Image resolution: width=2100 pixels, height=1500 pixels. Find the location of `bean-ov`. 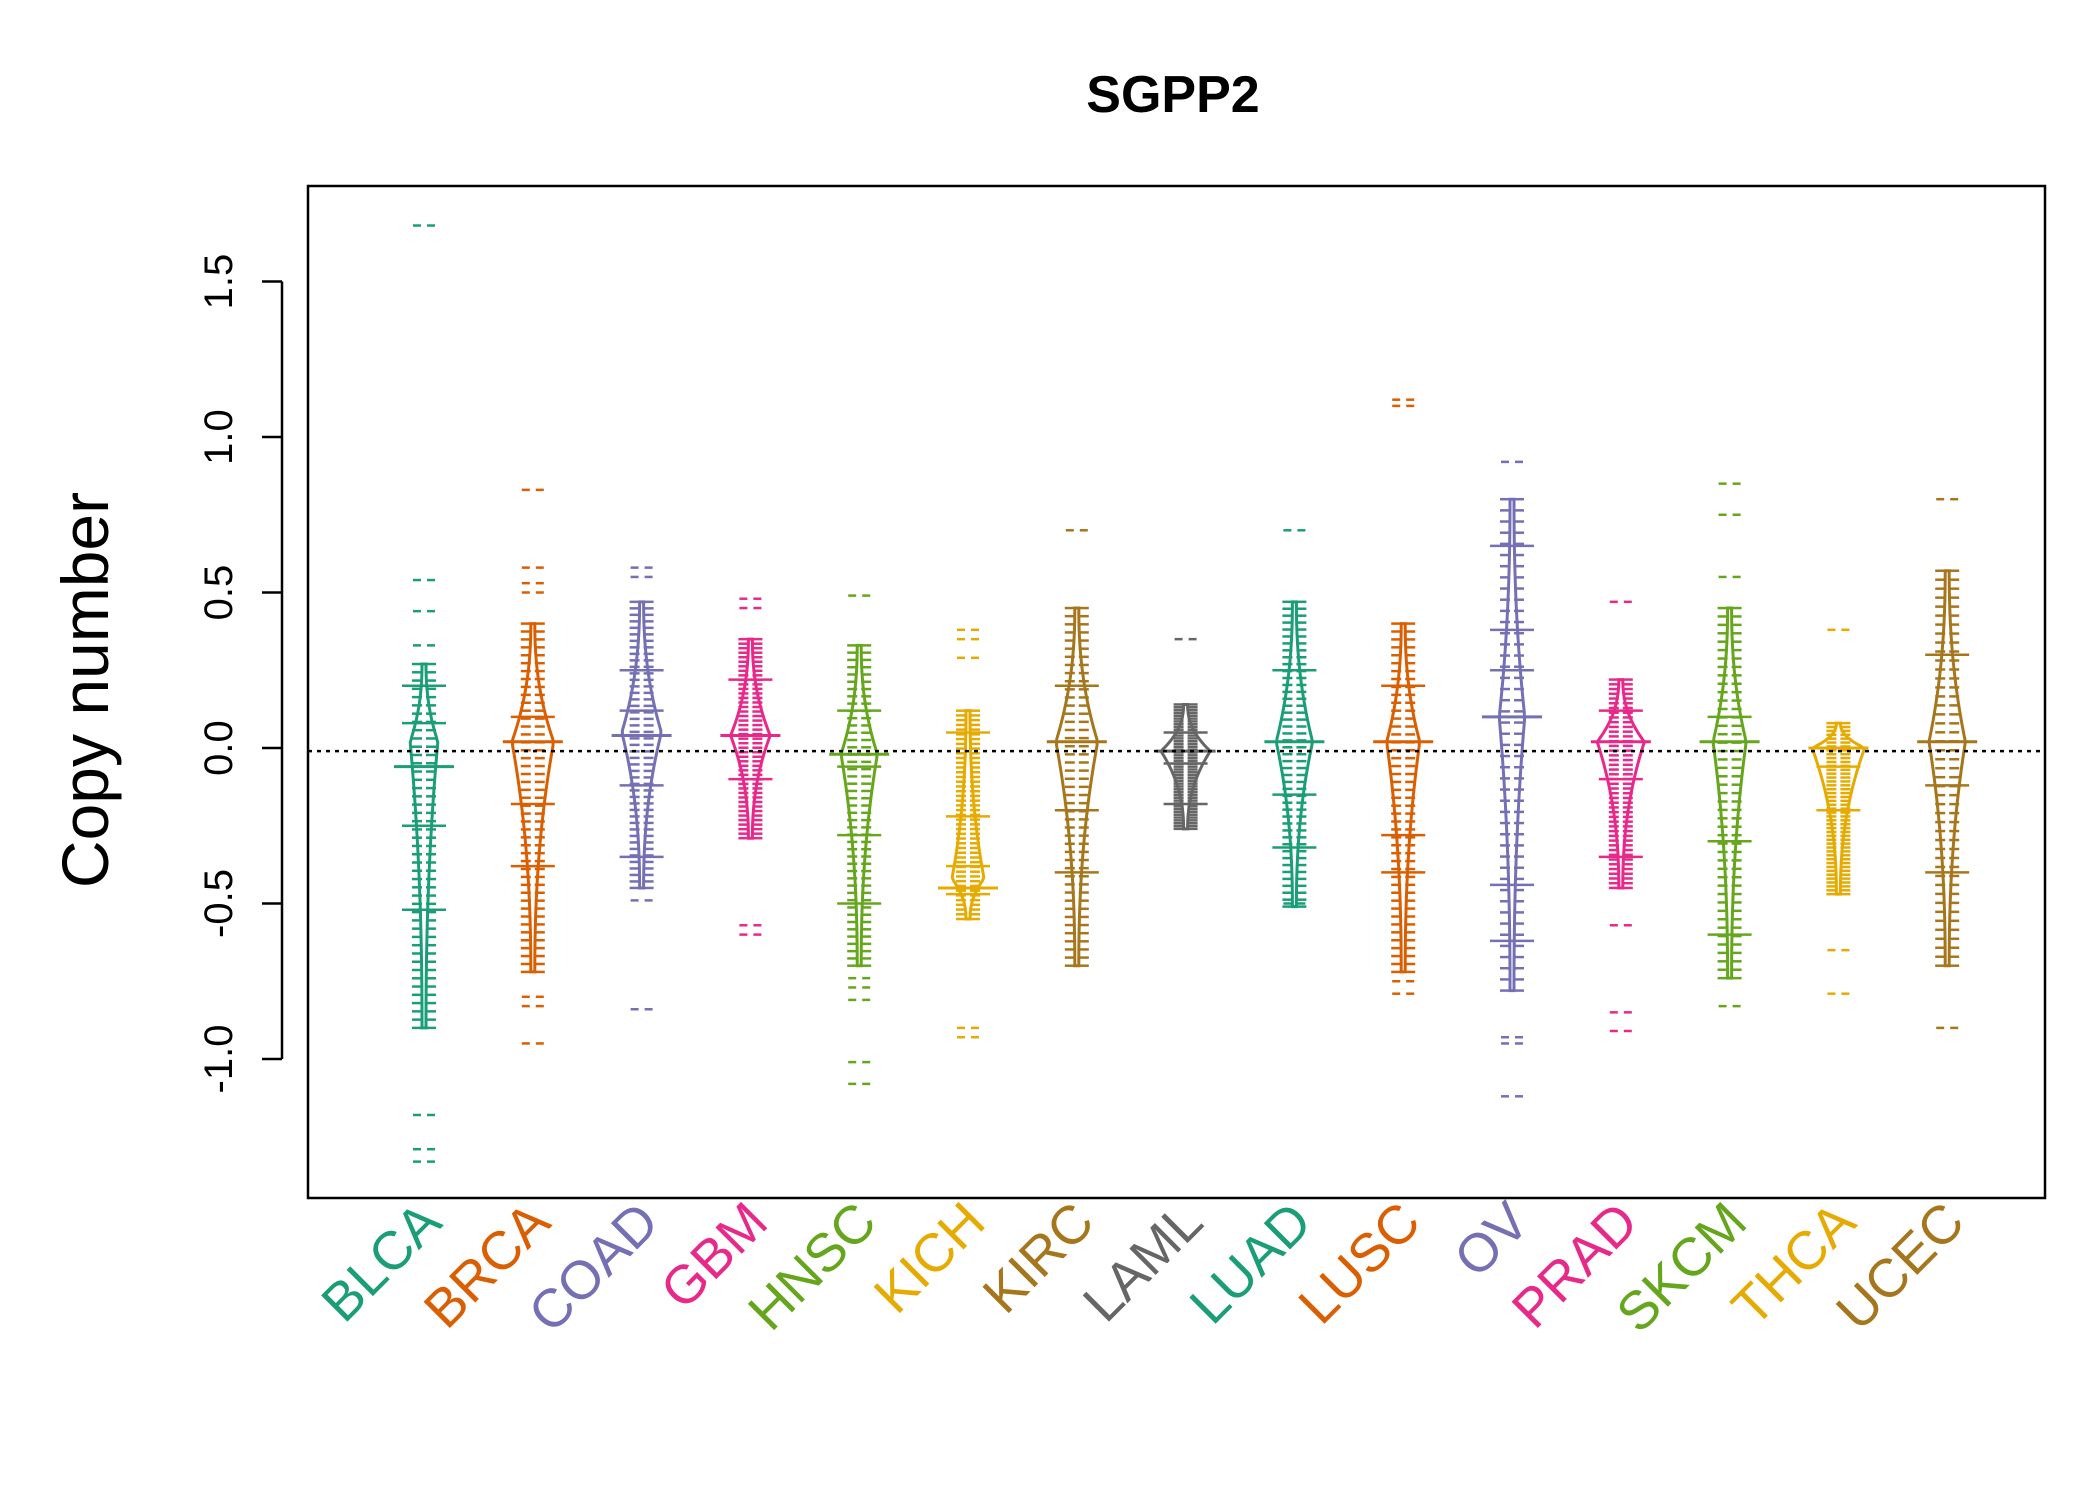

bean-ov is located at coordinates (1512, 779).